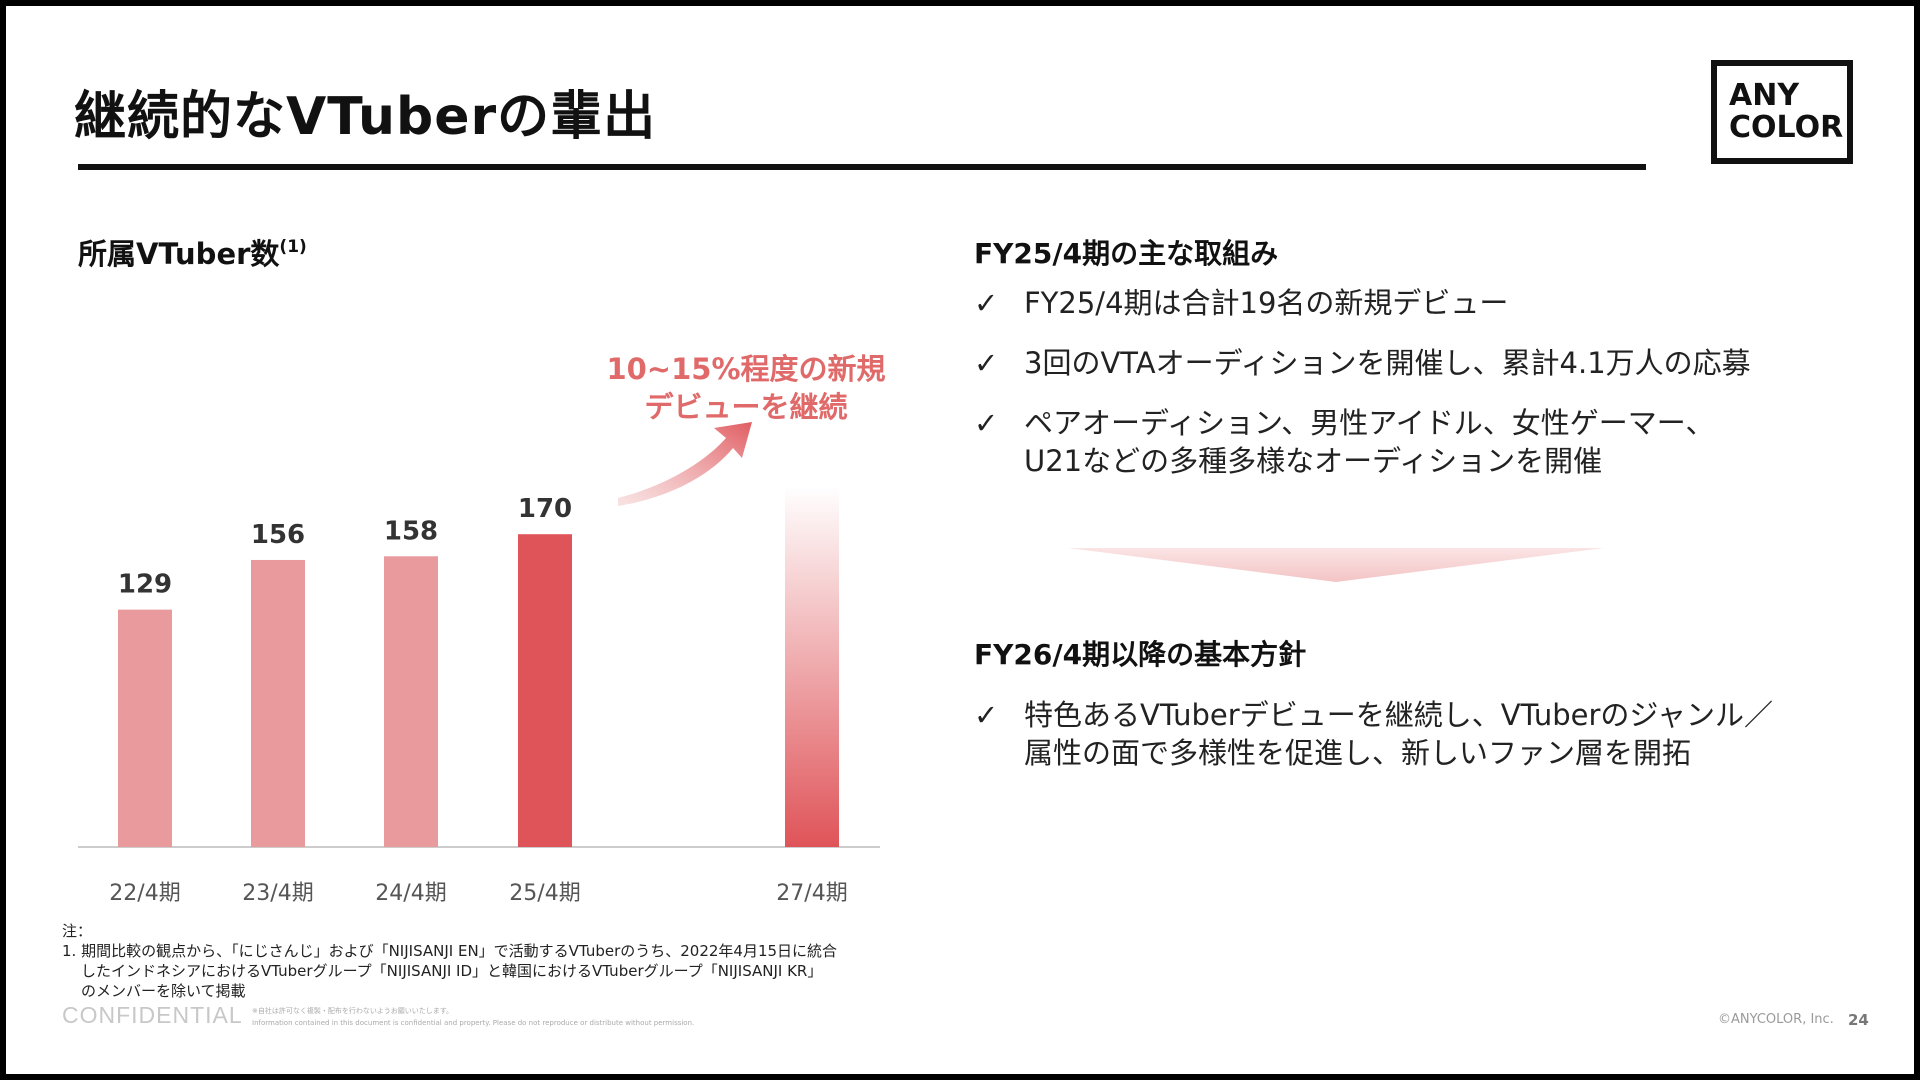  Describe the element at coordinates (77, 931) in the screenshot. I see `notes-label: 注：` at that location.